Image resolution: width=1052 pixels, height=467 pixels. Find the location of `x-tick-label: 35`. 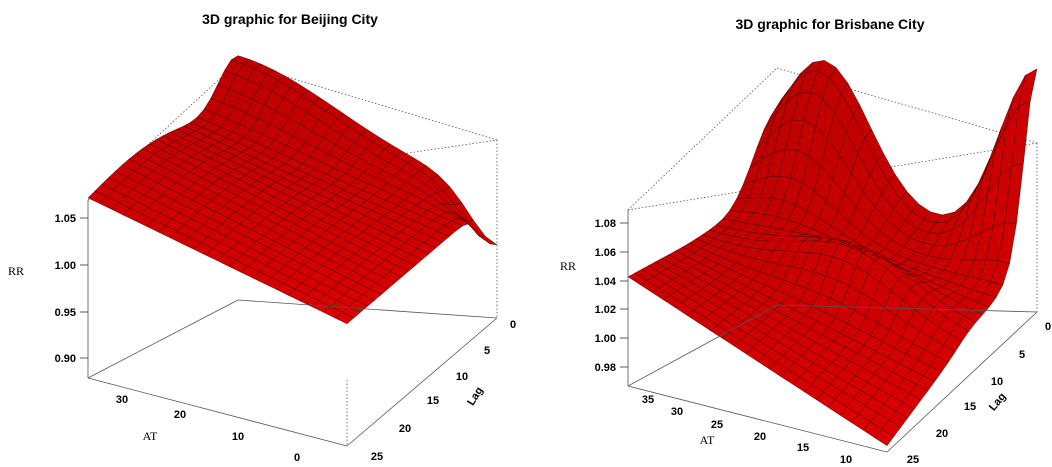

x-tick-label: 35 is located at coordinates (648, 400).